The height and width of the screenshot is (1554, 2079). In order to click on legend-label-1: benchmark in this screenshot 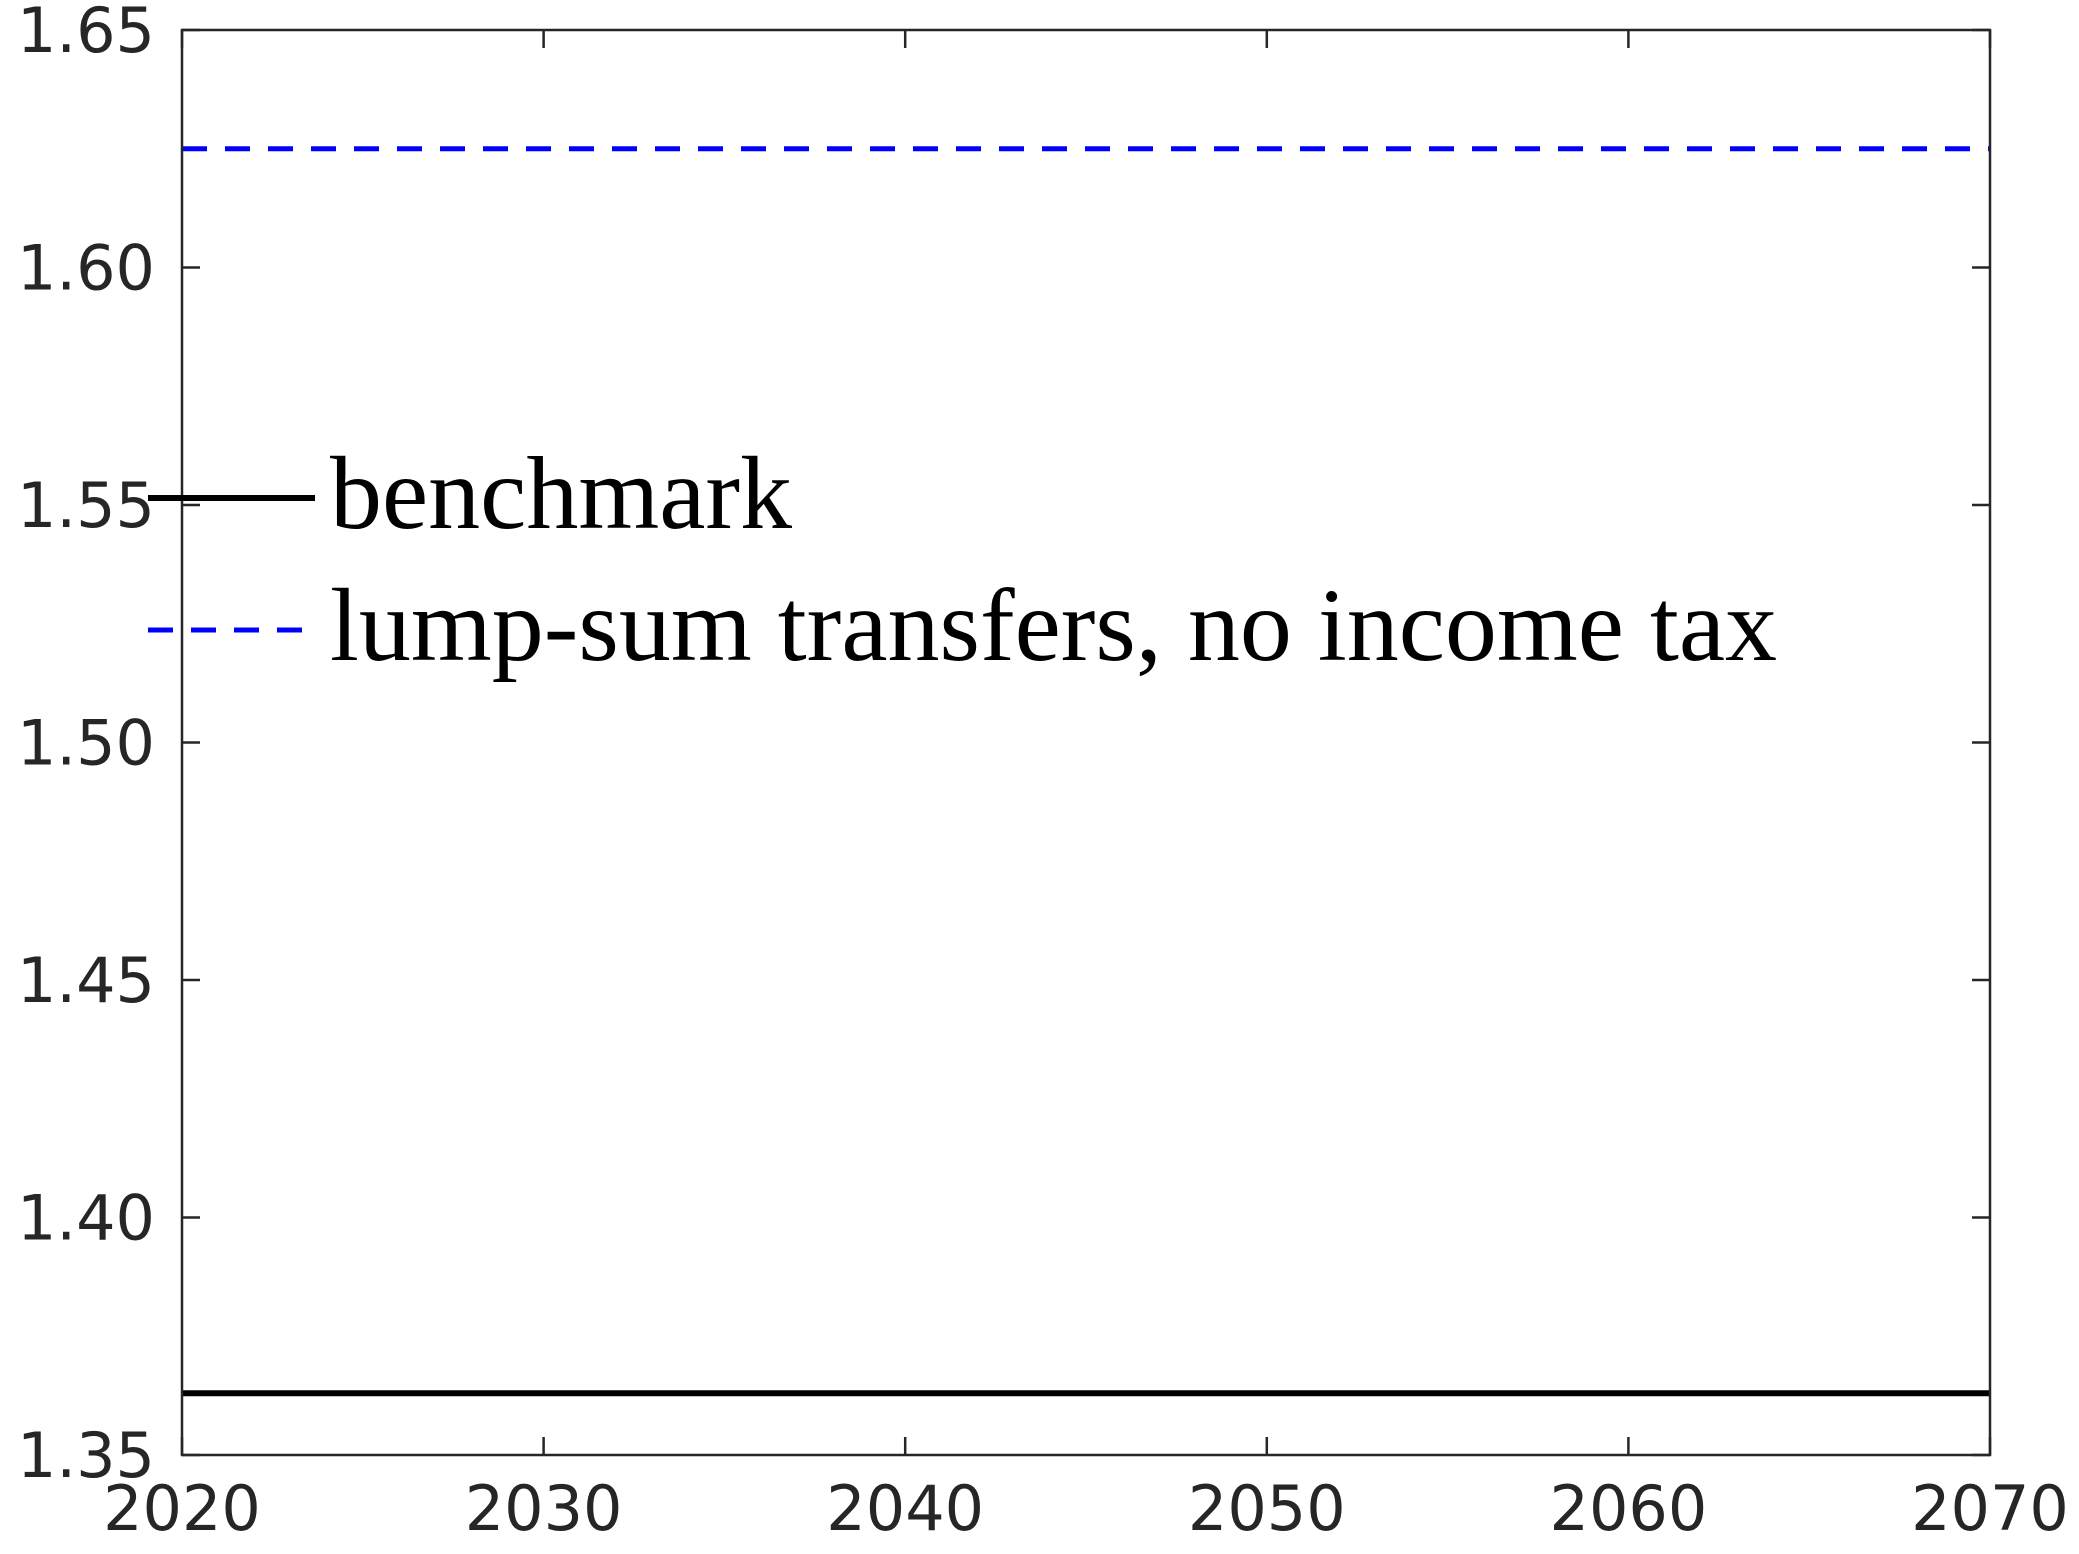, I will do `click(561, 493)`.